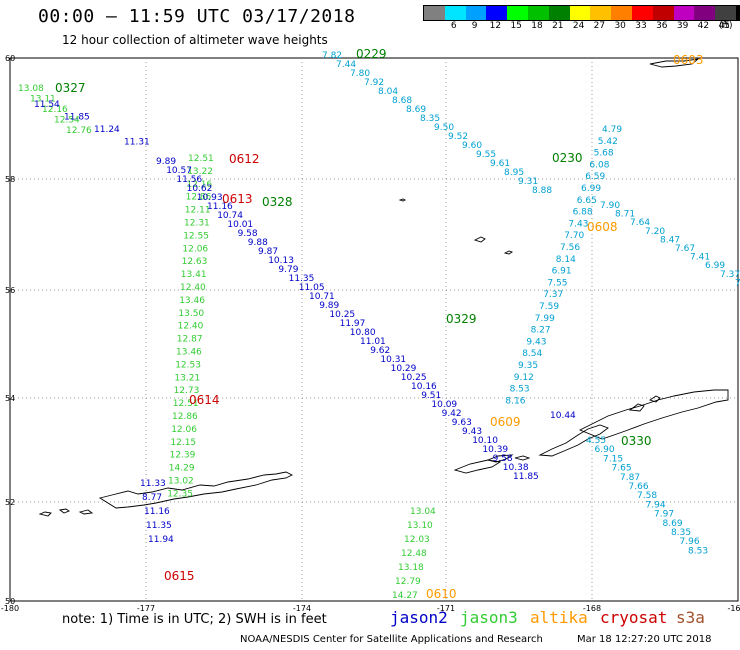 The height and width of the screenshot is (650, 740). What do you see at coordinates (690, 617) in the screenshot?
I see `legend-s3a: s3a` at bounding box center [690, 617].